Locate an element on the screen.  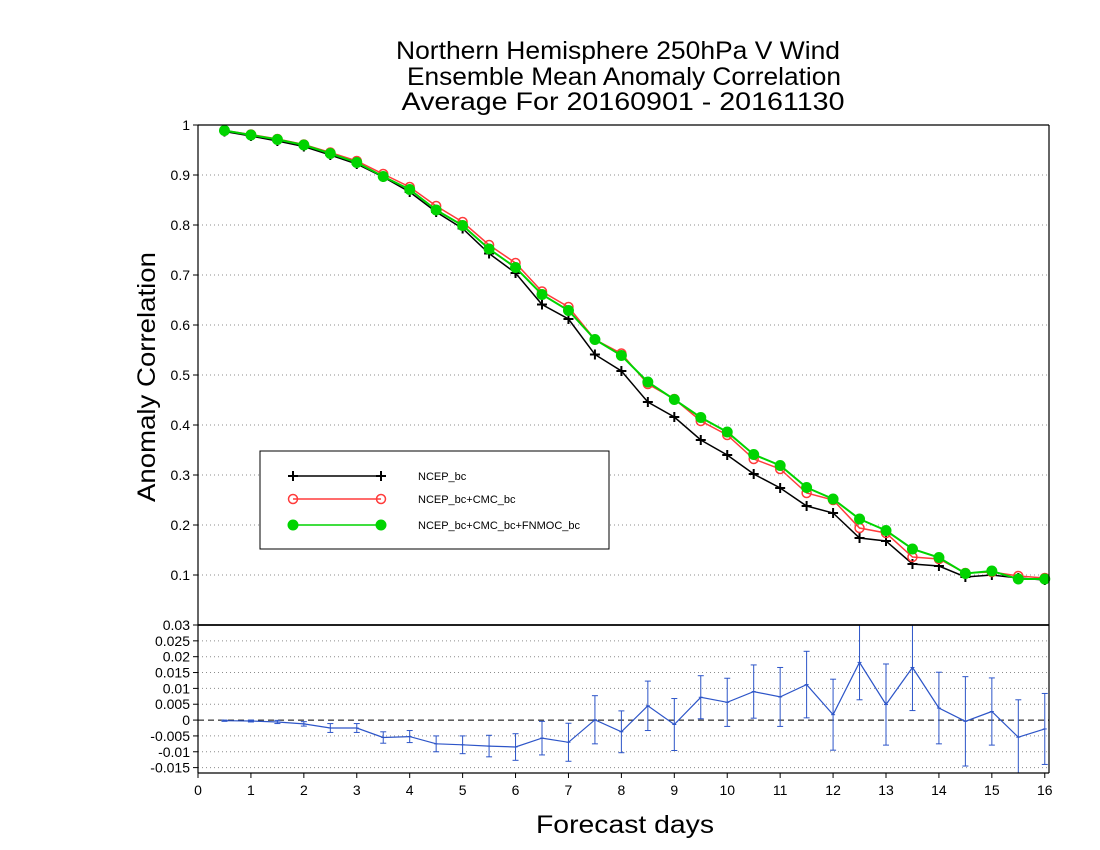
y-tick-label: 0.025 is located at coordinates (172, 641).